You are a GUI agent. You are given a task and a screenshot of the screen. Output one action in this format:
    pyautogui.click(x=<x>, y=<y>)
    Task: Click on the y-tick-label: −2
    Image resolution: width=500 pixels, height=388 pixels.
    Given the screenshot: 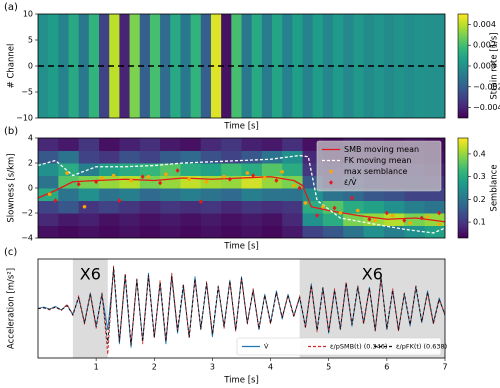 What is the action you would take?
    pyautogui.click(x=27, y=213)
    